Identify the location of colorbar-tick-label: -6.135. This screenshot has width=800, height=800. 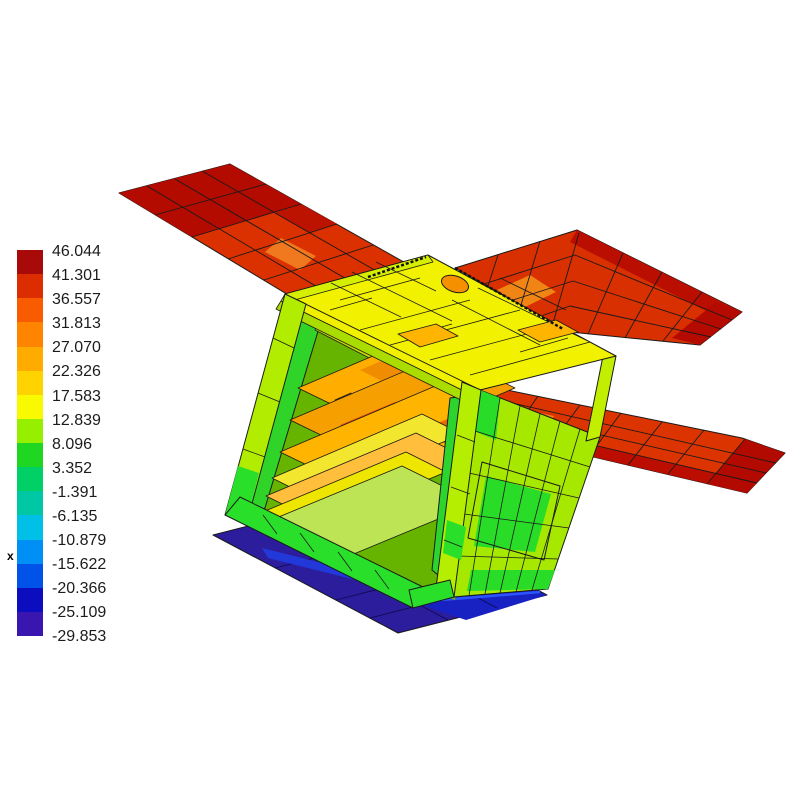
(75, 516).